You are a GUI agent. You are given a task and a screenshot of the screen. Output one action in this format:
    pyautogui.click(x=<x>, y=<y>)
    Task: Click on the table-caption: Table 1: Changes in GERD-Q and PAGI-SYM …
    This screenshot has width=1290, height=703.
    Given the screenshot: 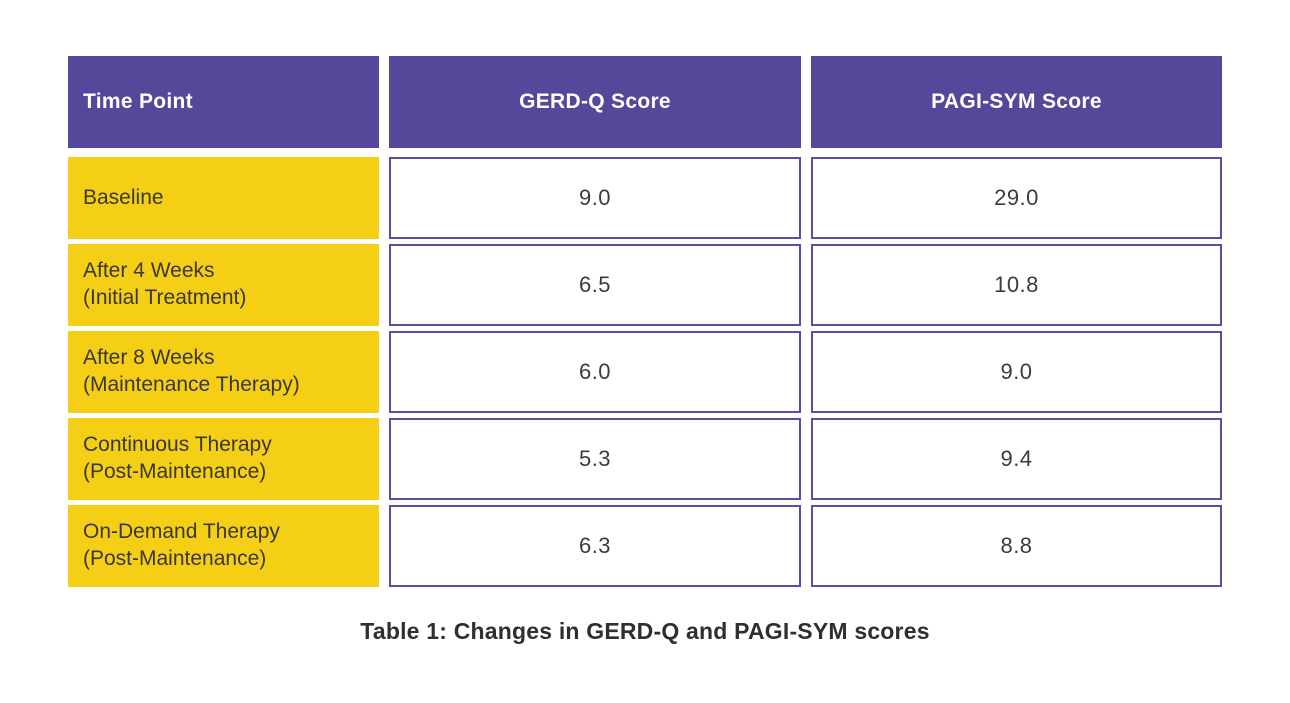 What is the action you would take?
    pyautogui.click(x=645, y=631)
    